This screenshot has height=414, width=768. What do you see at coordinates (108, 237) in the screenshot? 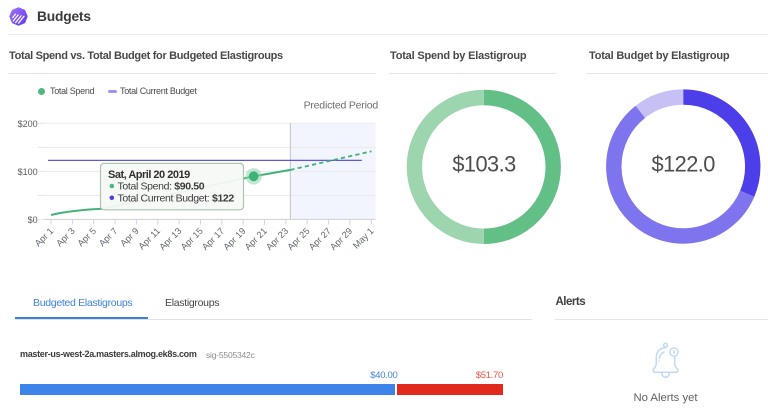
I see `svg-text: Apr 7` at bounding box center [108, 237].